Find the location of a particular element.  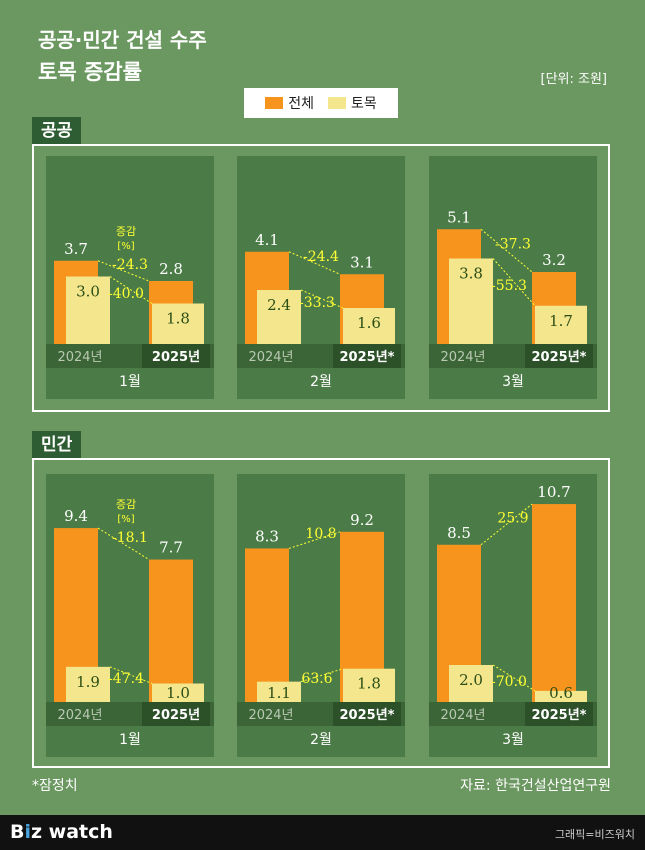

change-header-line1-1: 증감 is located at coordinates (126, 504).